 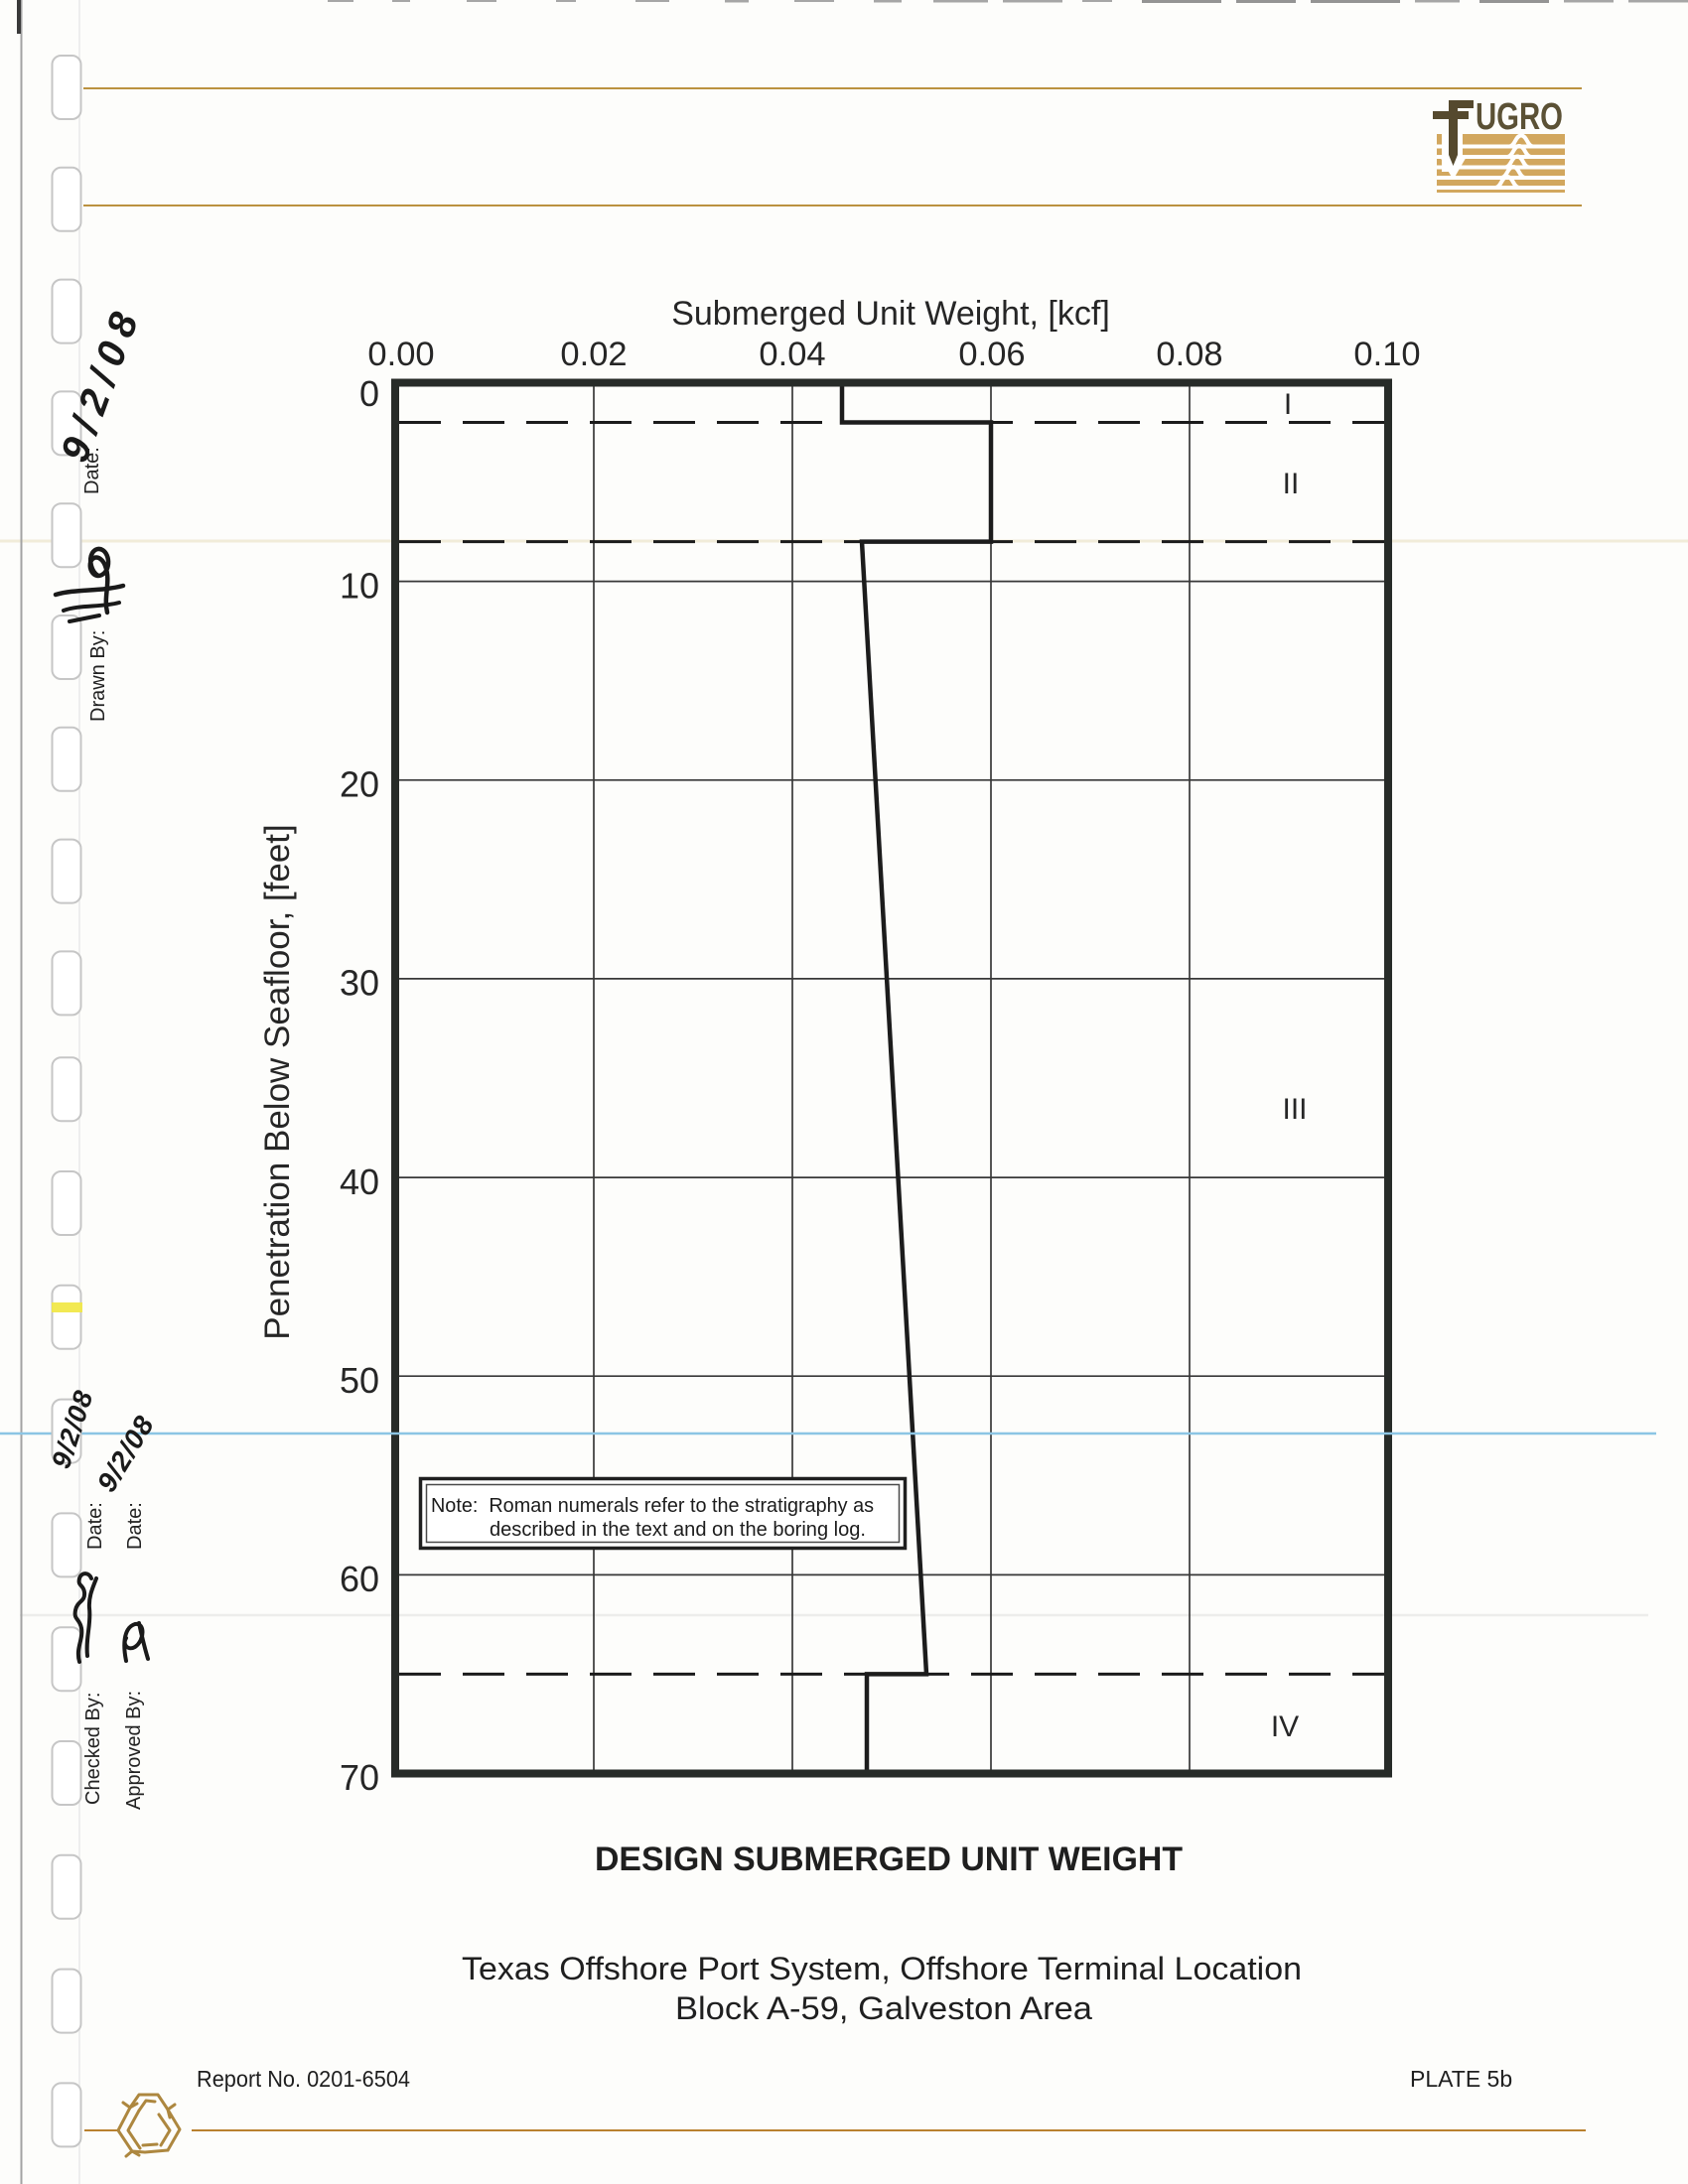 What do you see at coordinates (277, 1082) in the screenshot?
I see `svg-text:Penetration Below Seafloor, [f: Penetration Below Seafloor, [feet]` at bounding box center [277, 1082].